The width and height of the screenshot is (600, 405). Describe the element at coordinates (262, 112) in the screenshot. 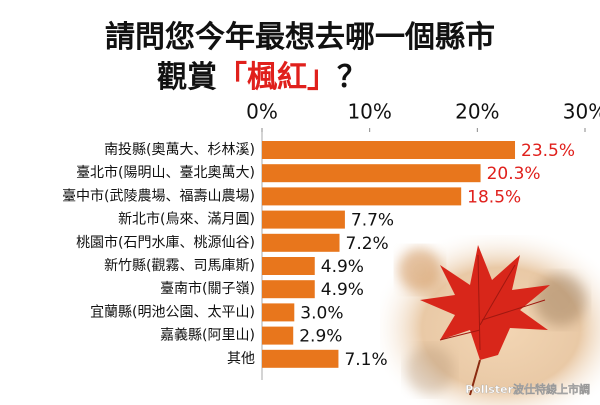

I see `x-tick-label: 0%` at that location.